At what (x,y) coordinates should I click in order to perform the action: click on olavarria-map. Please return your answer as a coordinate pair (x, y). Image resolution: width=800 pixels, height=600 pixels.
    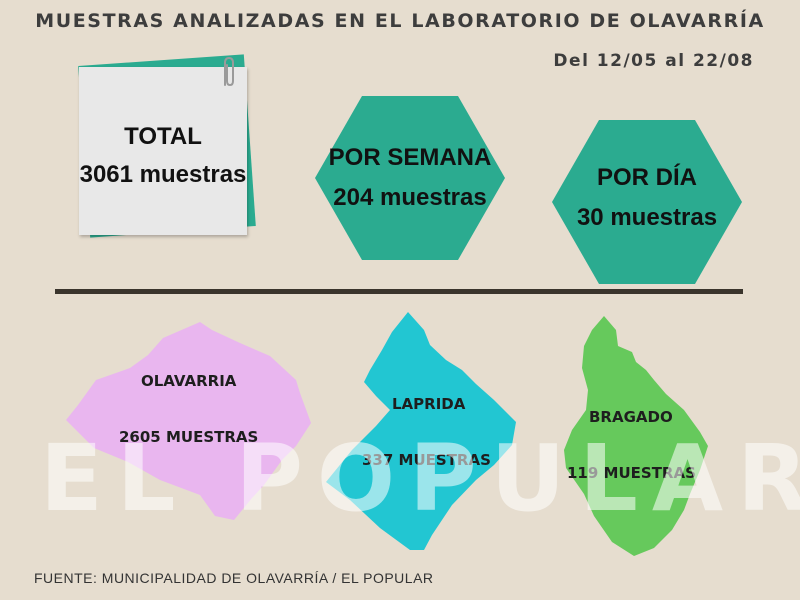
    Looking at the image, I should click on (188, 421).